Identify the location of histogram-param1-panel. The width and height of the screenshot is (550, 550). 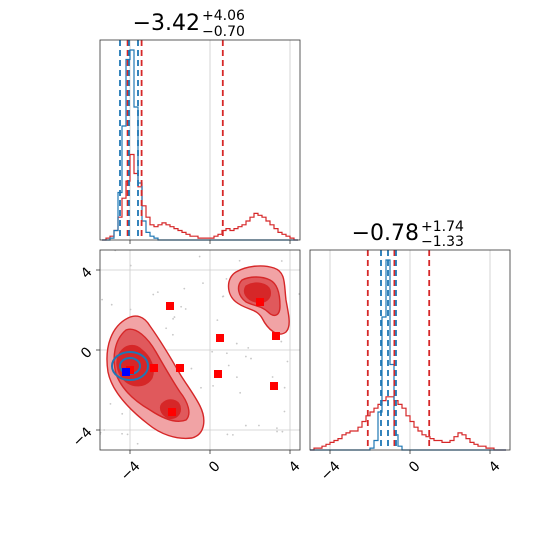
(200, 140).